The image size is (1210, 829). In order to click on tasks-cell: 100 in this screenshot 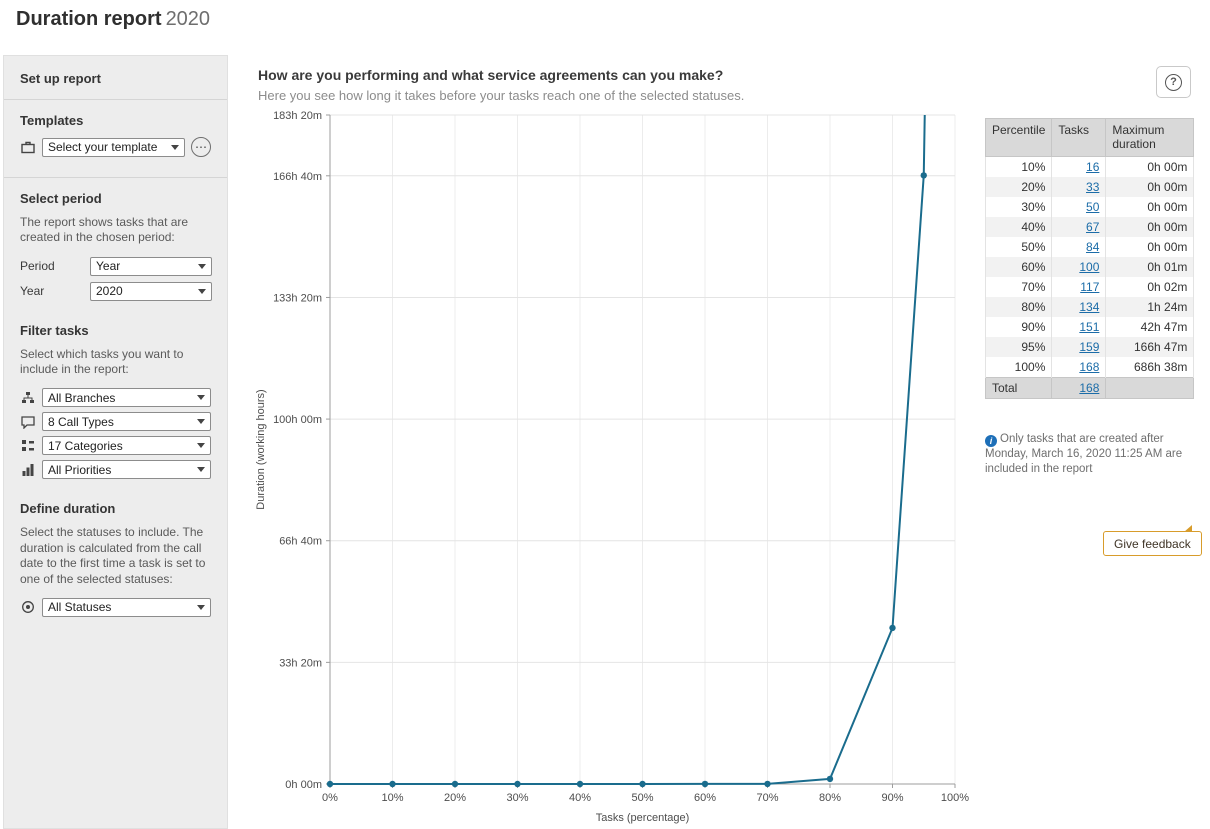, I will do `click(1079, 266)`.